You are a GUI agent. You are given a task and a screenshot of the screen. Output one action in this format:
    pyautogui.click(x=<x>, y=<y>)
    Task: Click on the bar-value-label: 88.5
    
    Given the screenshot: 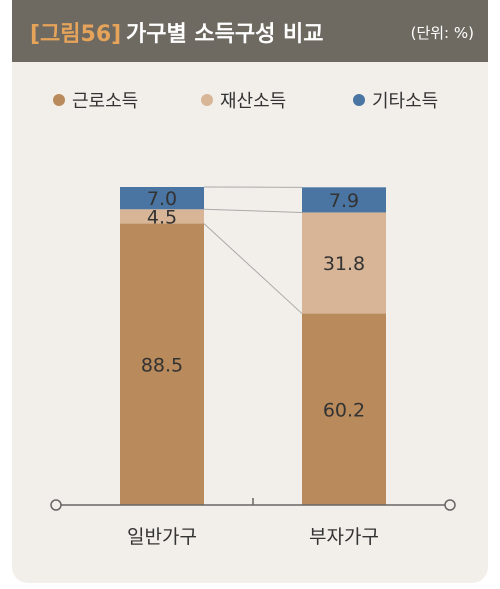 What is the action you would take?
    pyautogui.click(x=162, y=365)
    